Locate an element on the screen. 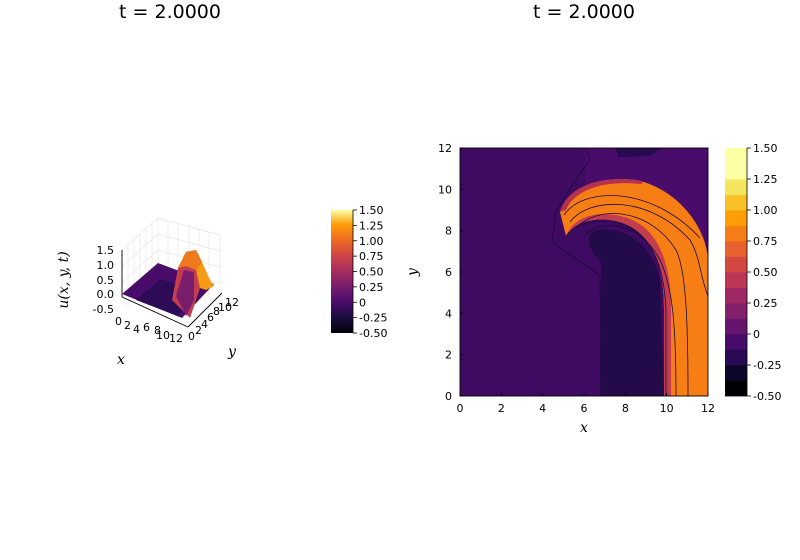  contour-colorbar-tick-label: 0.50 is located at coordinates (765, 272).